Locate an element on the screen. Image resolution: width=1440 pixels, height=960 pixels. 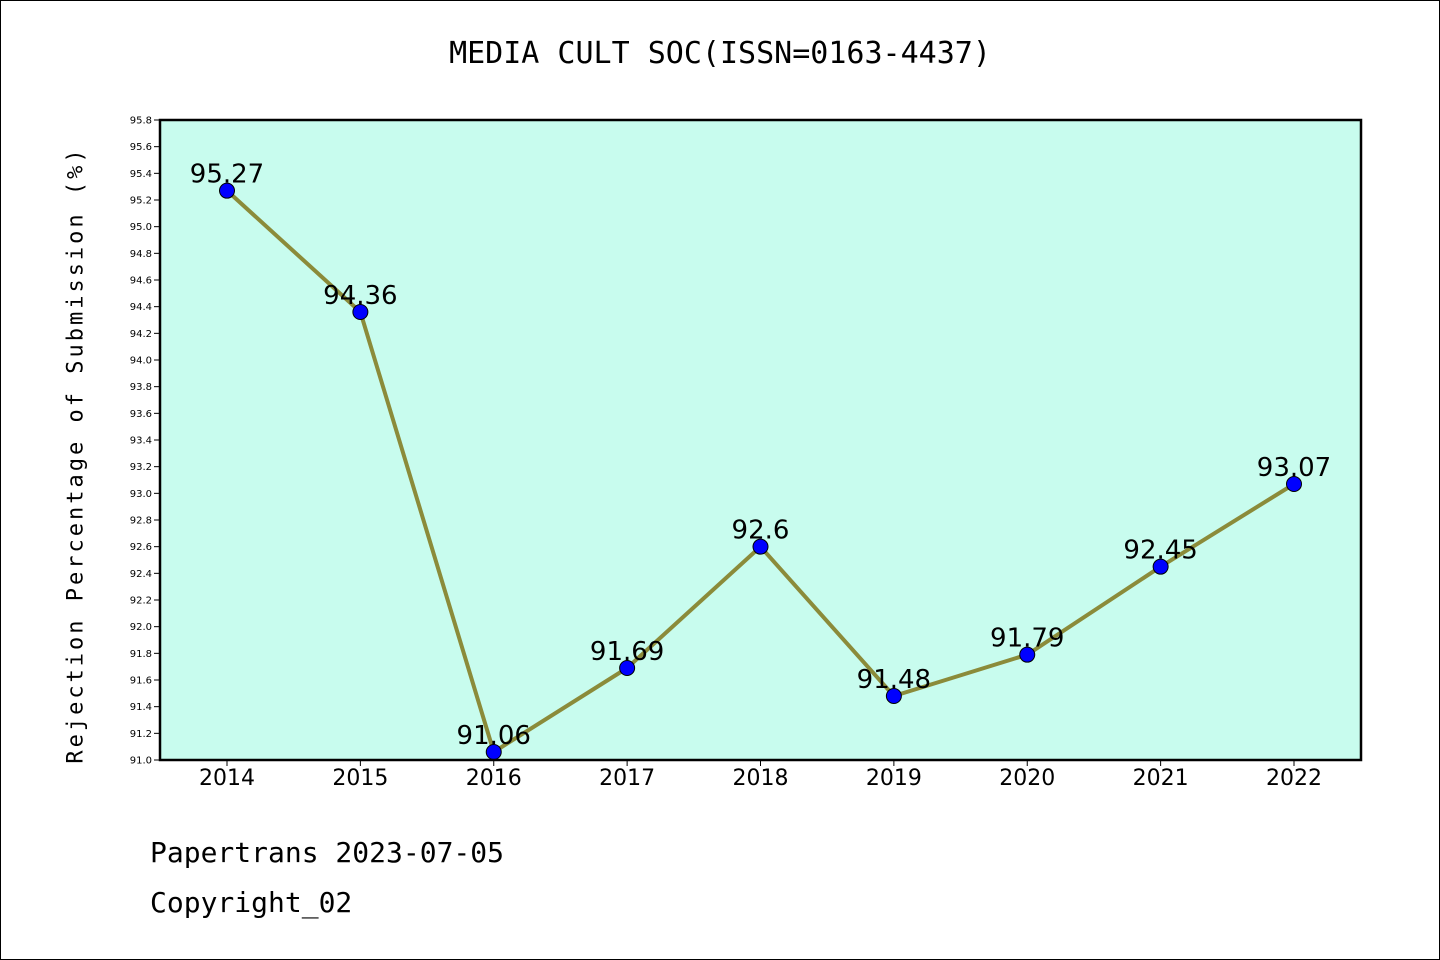
y-tick-label: 91.8 is located at coordinates (141, 654).